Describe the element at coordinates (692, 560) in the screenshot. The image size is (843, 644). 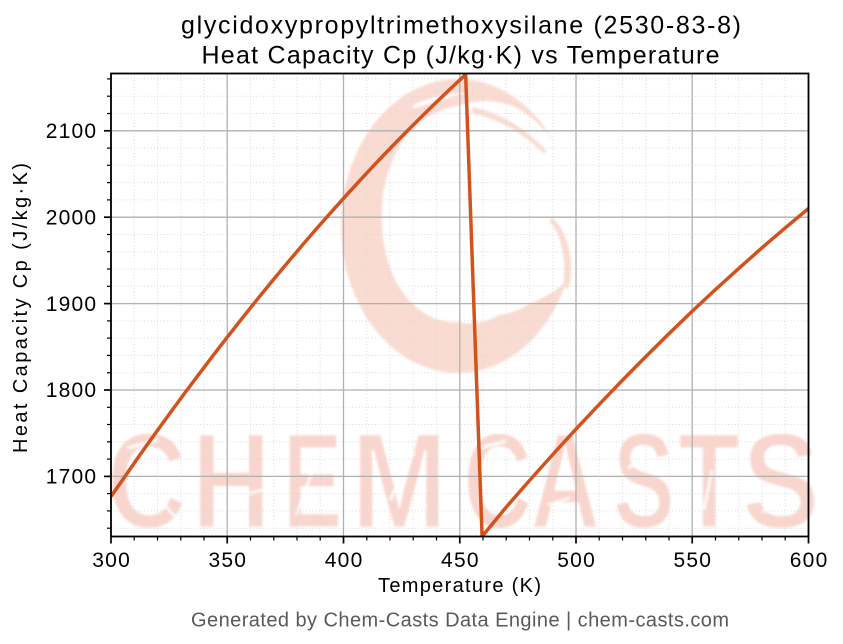
I see `svg-text: 550` at that location.